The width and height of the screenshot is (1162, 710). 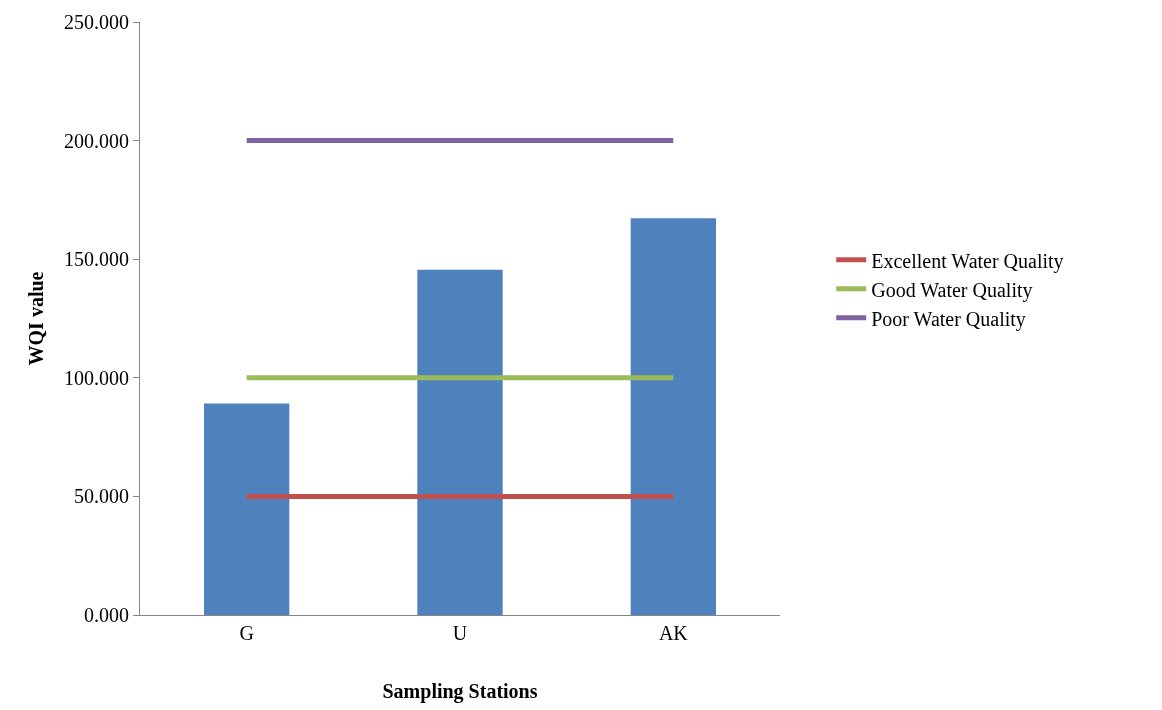 What do you see at coordinates (96, 22) in the screenshot?
I see `y-tick-label: 250.000` at bounding box center [96, 22].